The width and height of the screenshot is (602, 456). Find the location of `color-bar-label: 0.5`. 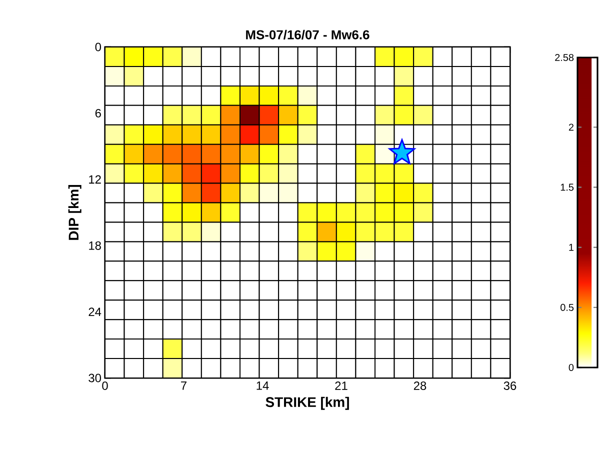

color-bar-label: 0.5 is located at coordinates (567, 307).